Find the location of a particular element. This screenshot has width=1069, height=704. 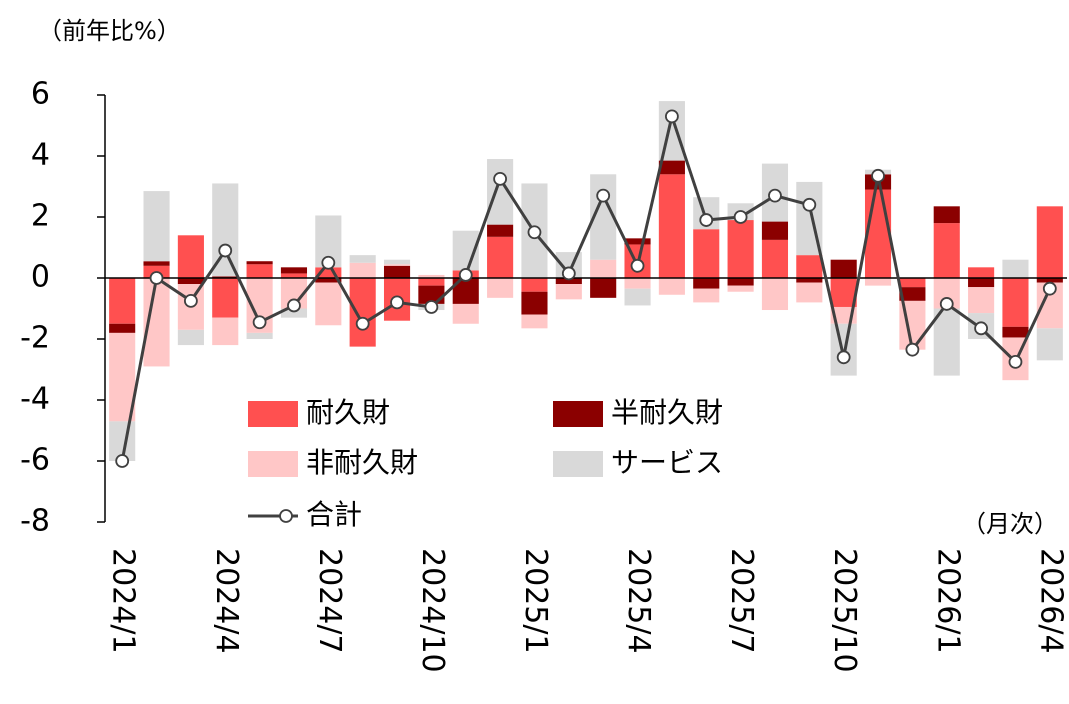

y-tick-label: -2 is located at coordinates (35, 338).